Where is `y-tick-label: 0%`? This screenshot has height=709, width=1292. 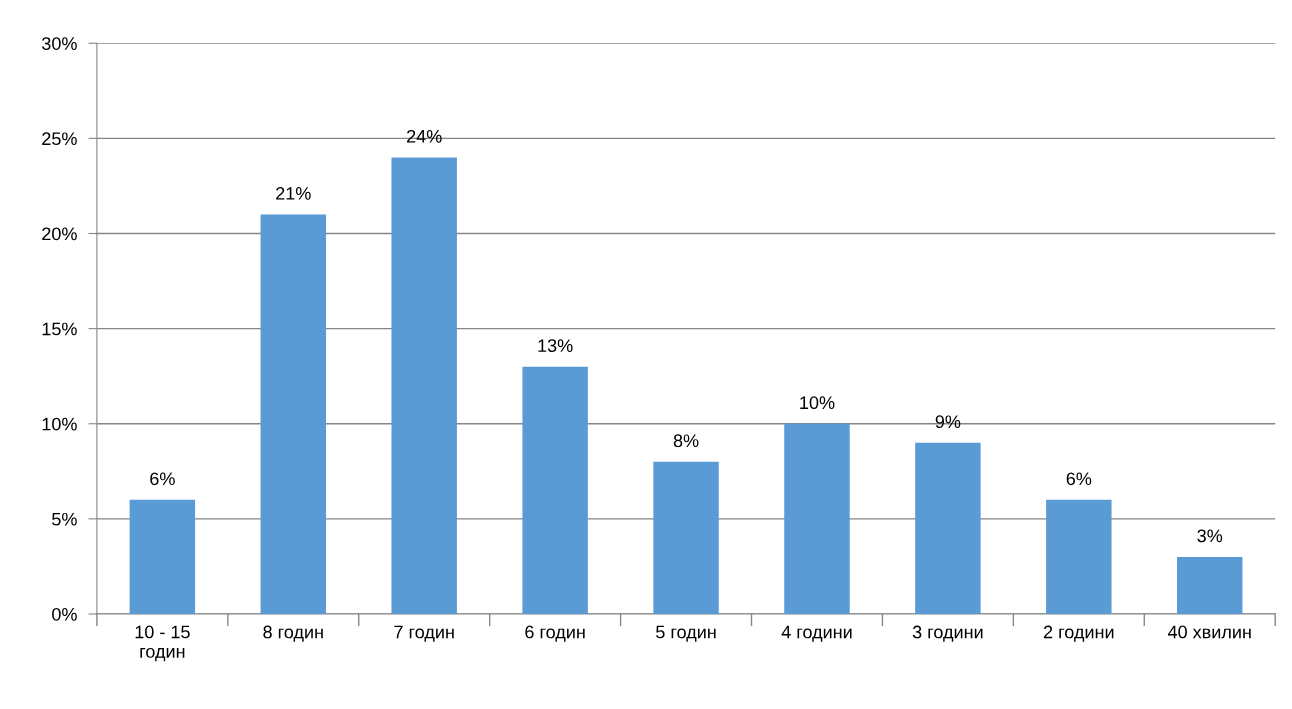
y-tick-label: 0% is located at coordinates (64, 614).